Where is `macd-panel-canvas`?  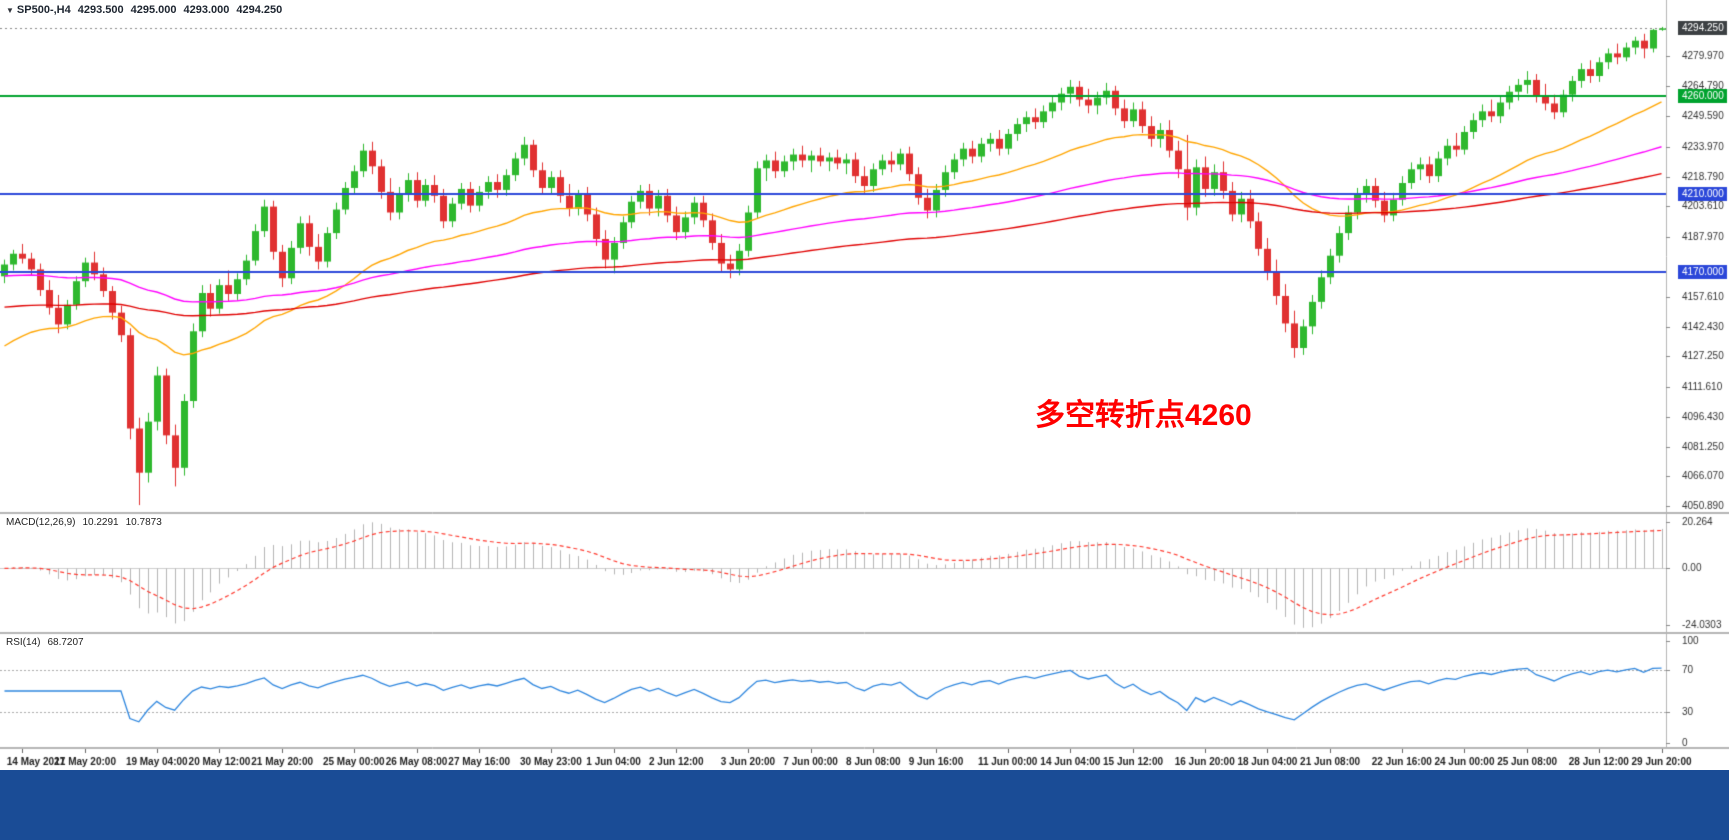 macd-panel-canvas is located at coordinates (864, 573).